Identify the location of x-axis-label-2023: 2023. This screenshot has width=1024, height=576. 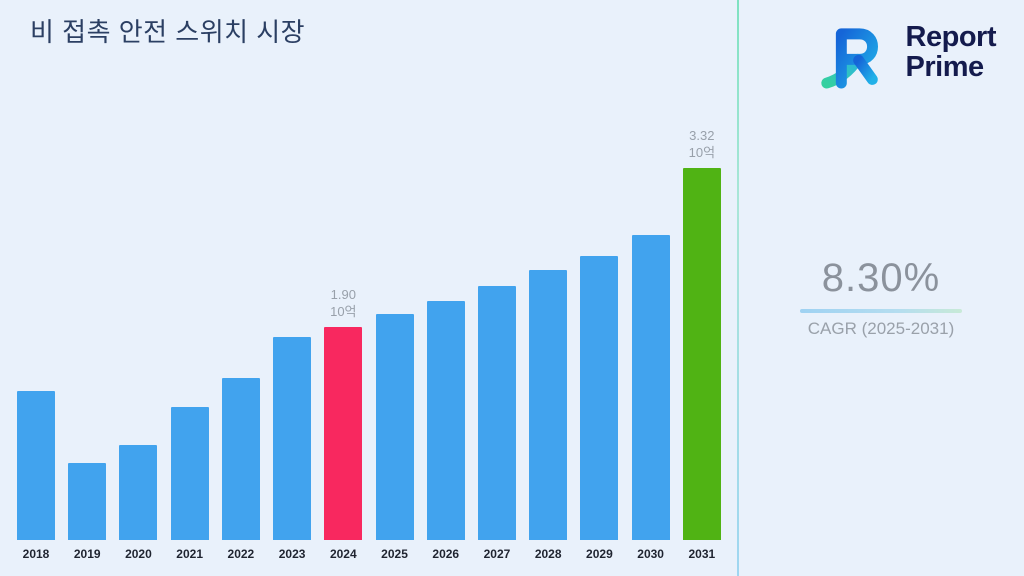
(292, 554).